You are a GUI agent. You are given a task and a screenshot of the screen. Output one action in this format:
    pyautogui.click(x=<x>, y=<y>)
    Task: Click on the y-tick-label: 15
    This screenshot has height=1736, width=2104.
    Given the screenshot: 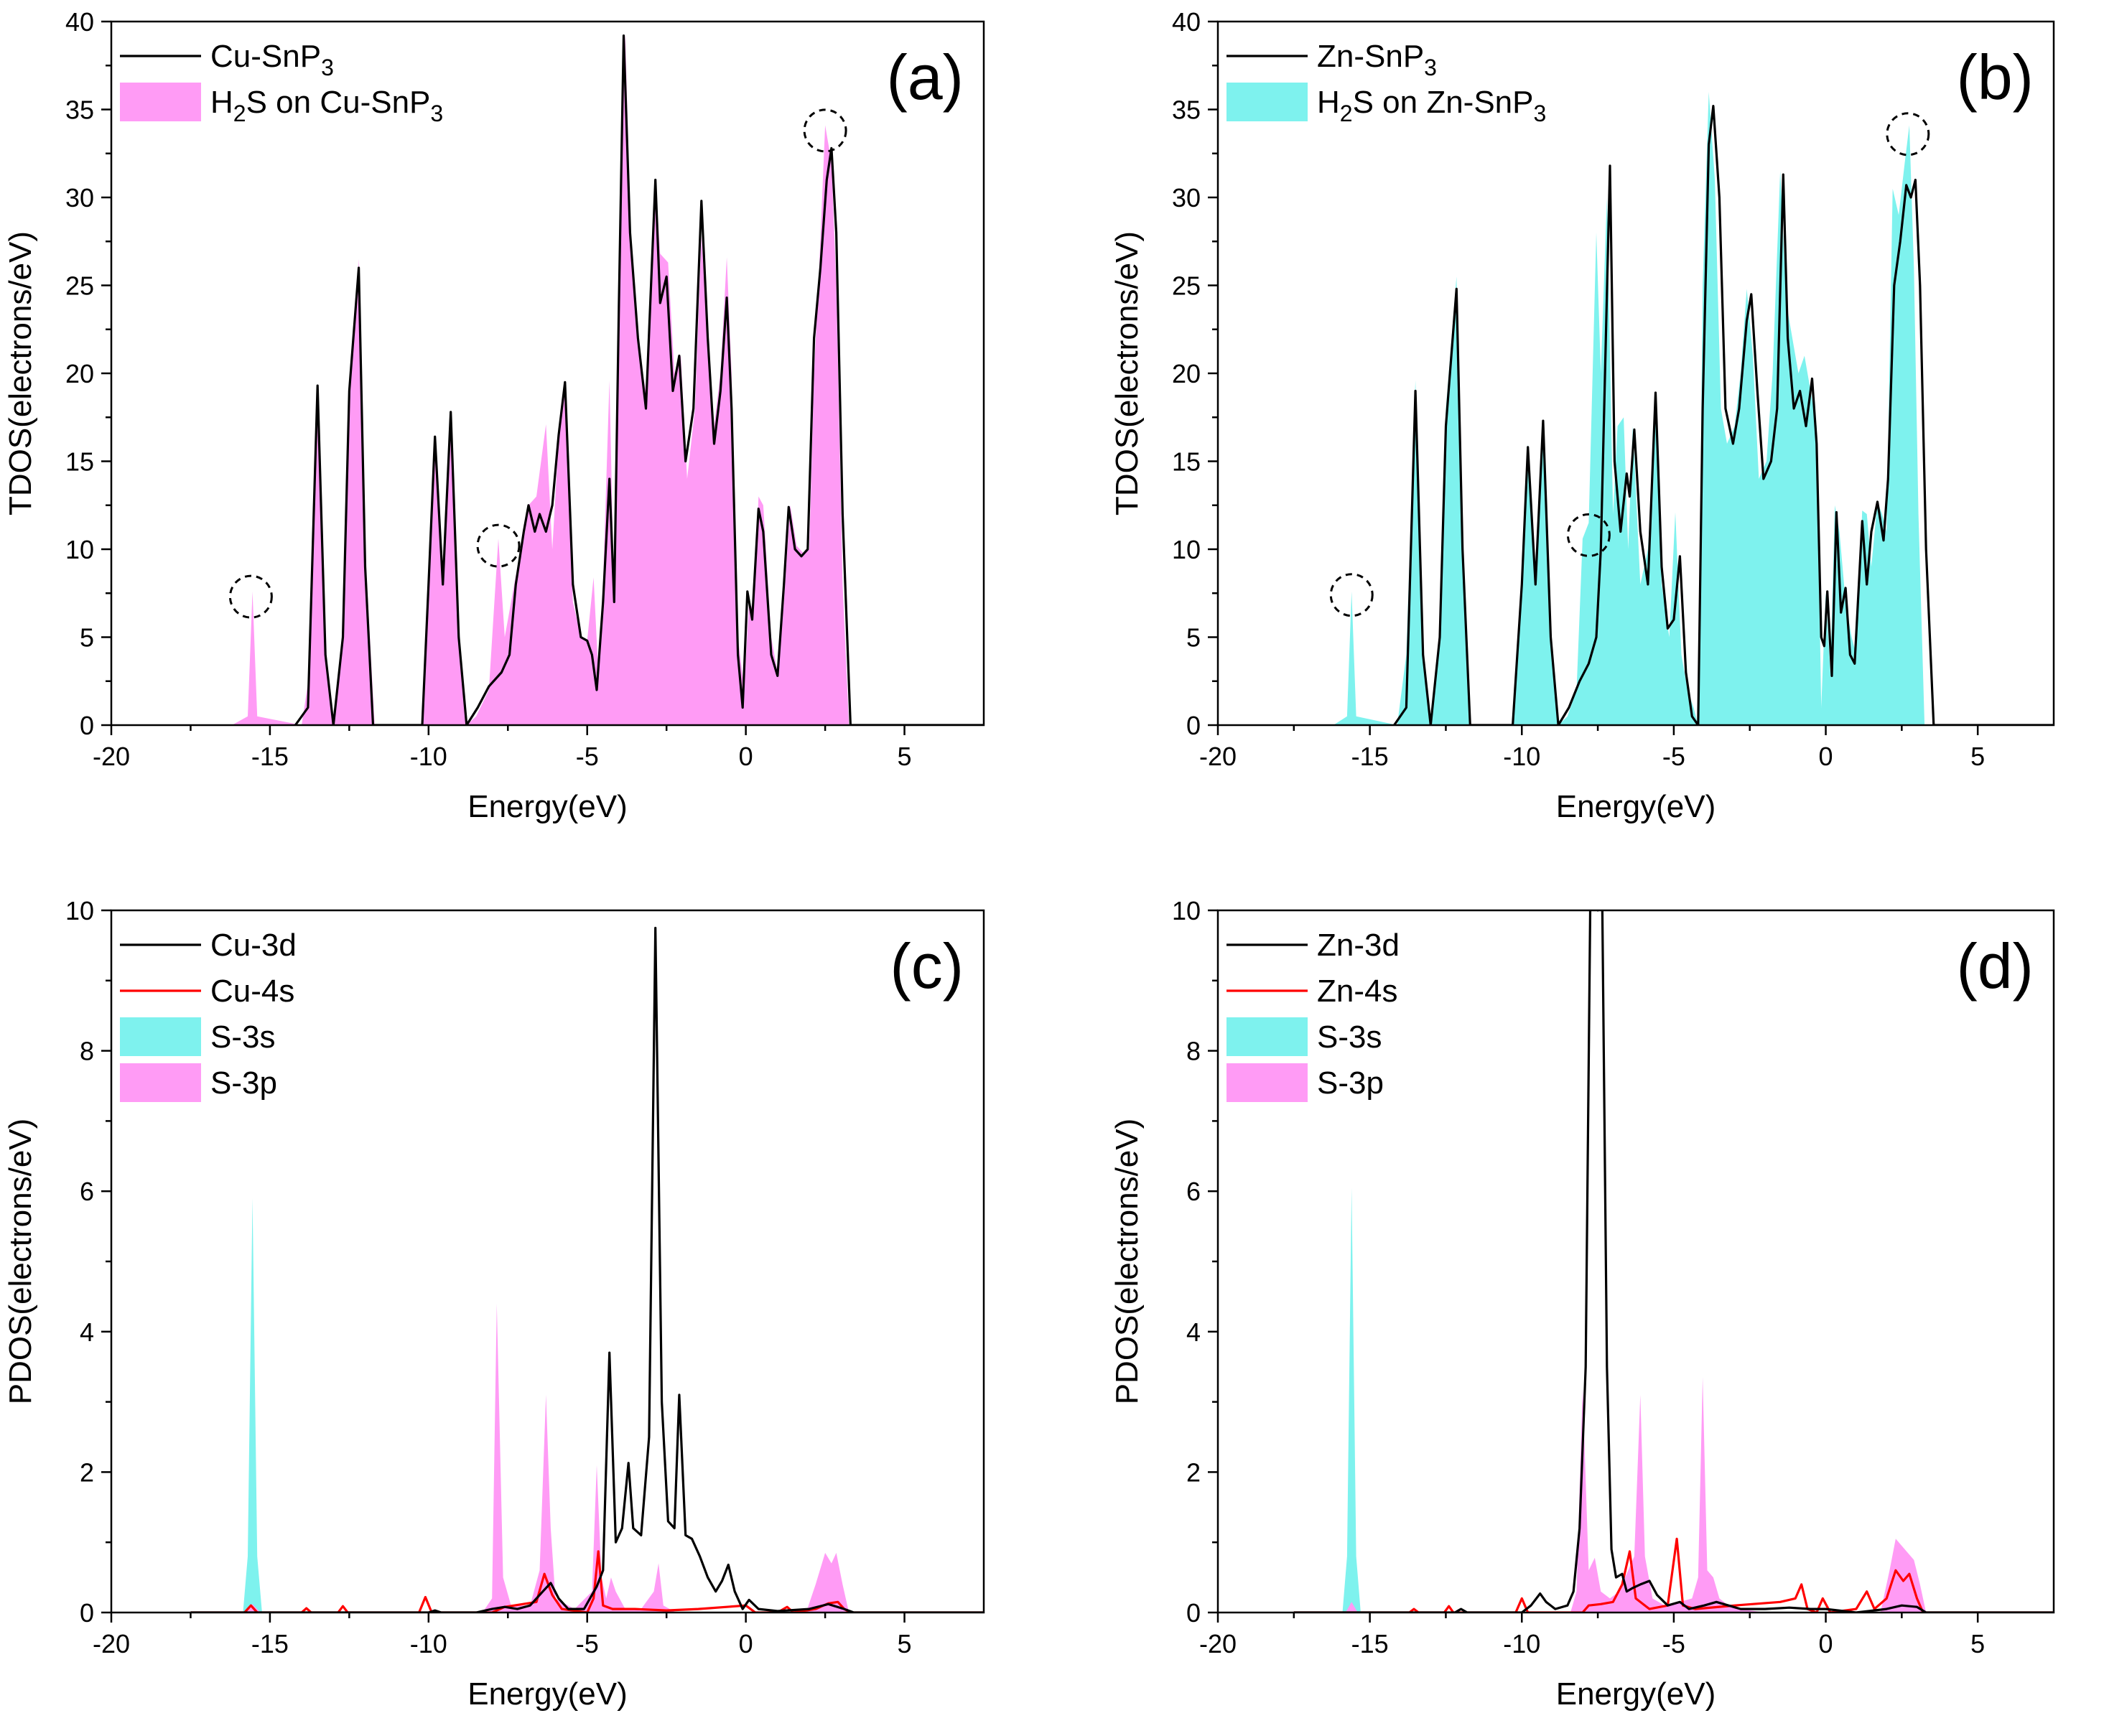 What is the action you would take?
    pyautogui.click(x=1187, y=462)
    